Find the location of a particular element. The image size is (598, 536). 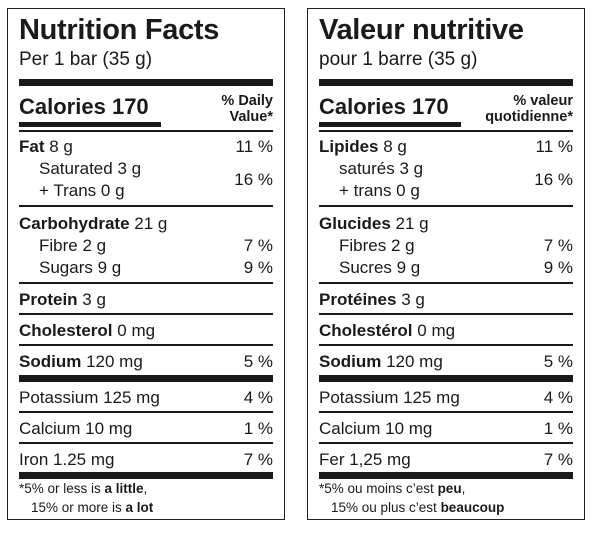

footnote-line-2: 15% or more is a lot is located at coordinates (92, 507).